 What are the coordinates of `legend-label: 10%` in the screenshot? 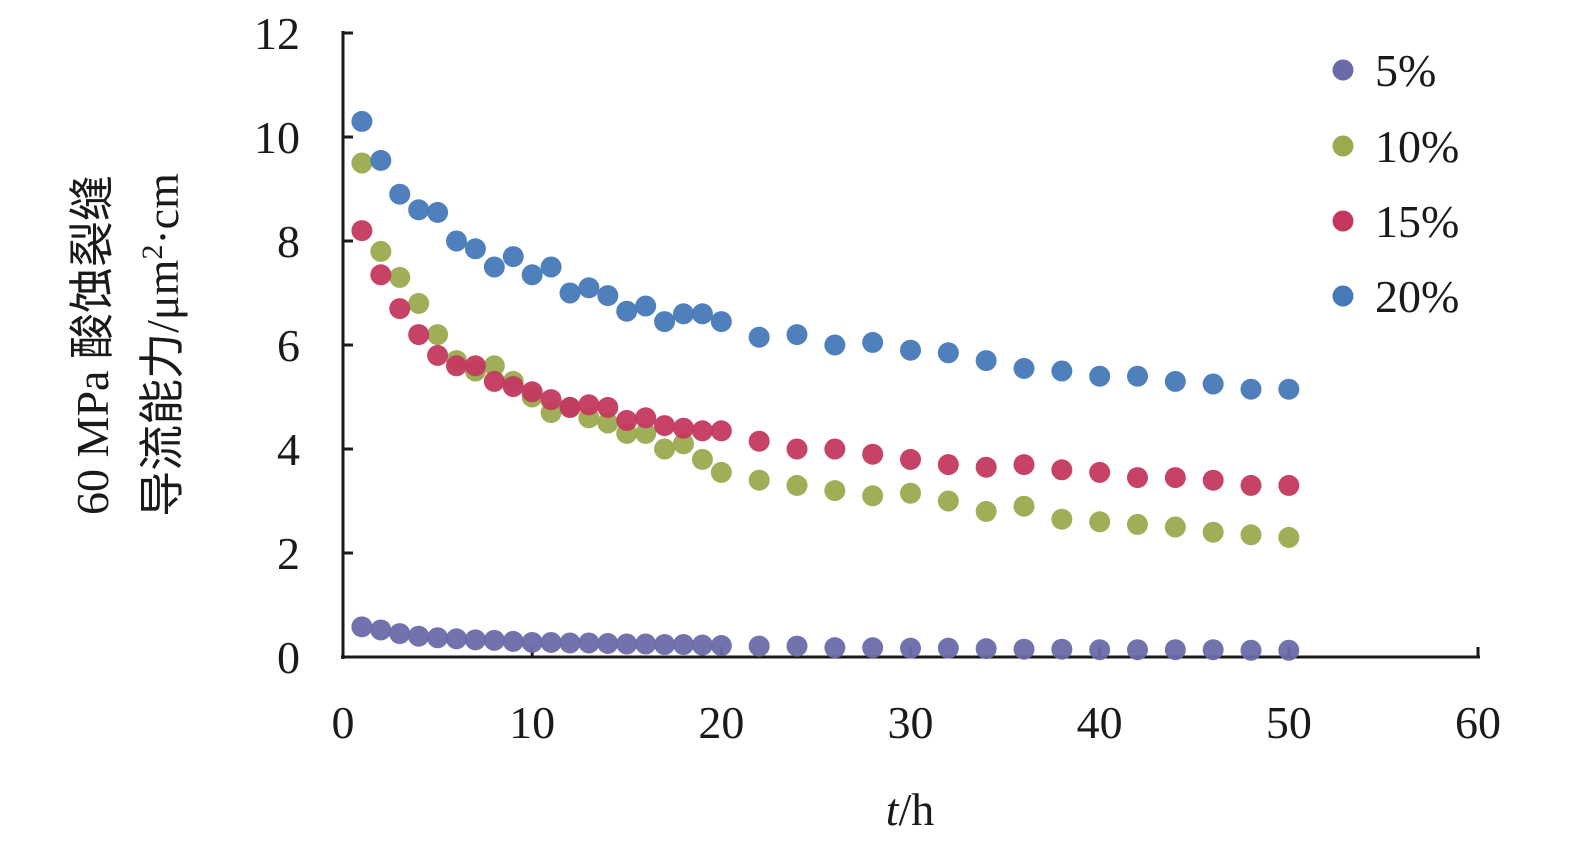 It's located at (1417, 146).